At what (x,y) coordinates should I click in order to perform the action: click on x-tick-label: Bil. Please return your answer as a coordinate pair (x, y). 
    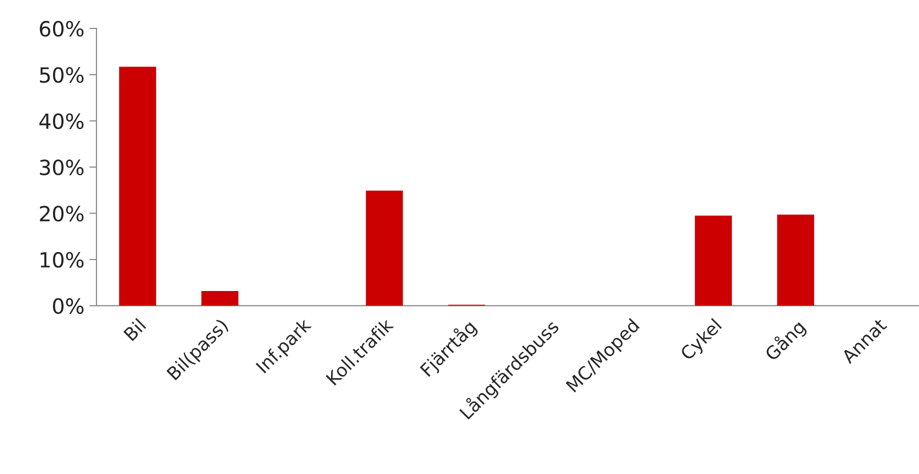
    Looking at the image, I should click on (134, 330).